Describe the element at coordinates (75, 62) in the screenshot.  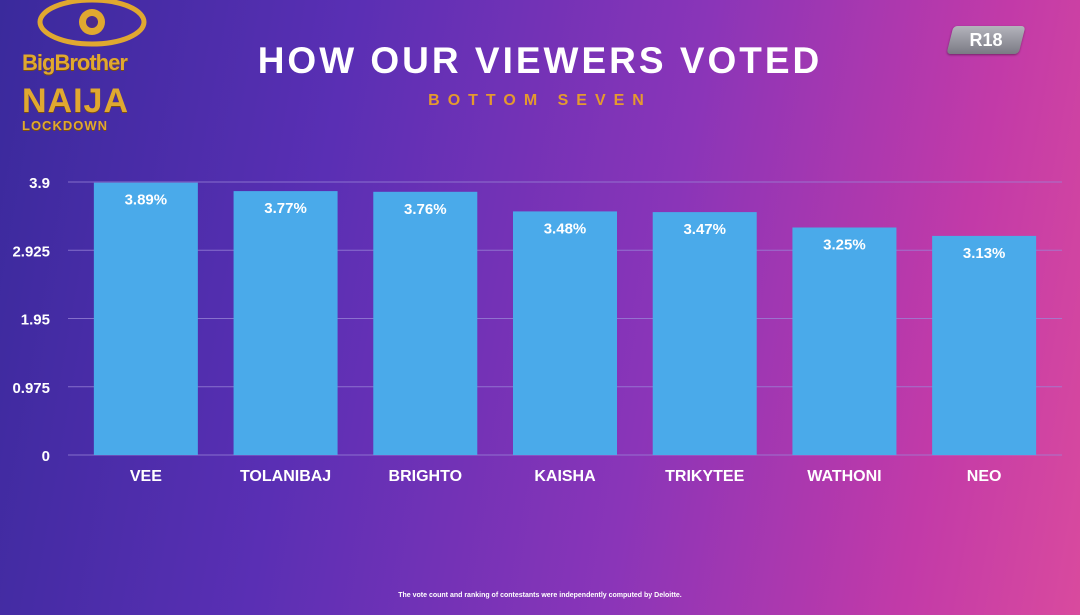
I see `logo-line-1: BigBrother` at that location.